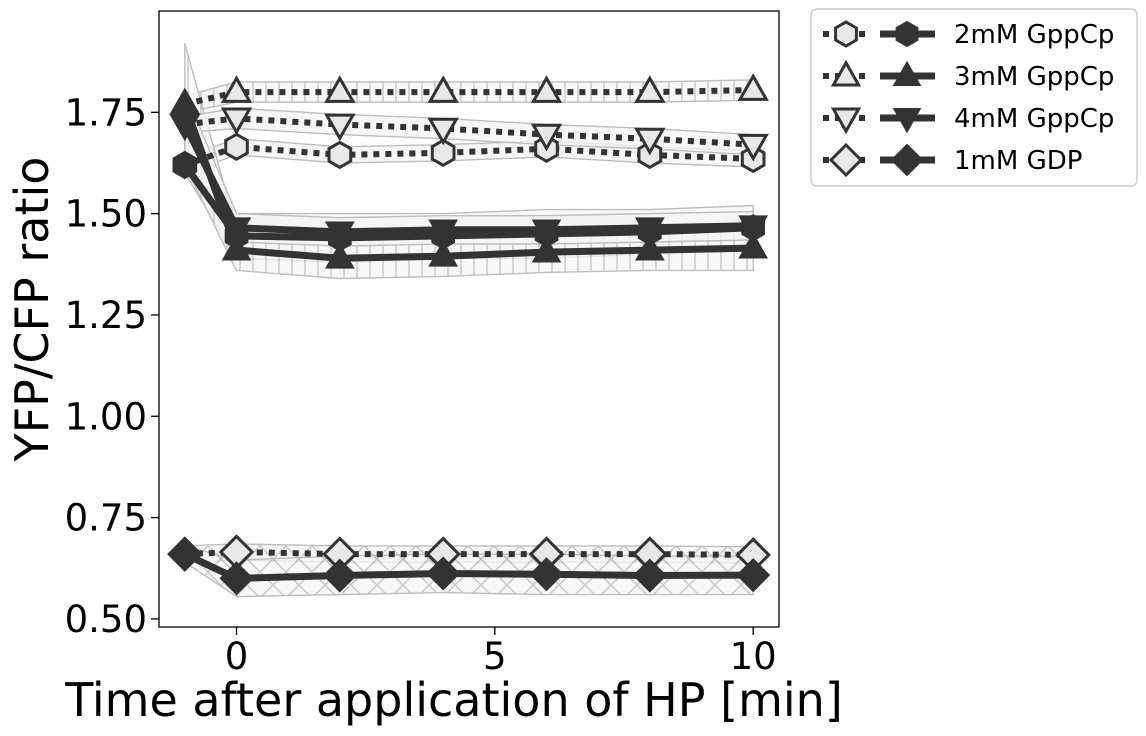 The height and width of the screenshot is (736, 1146). Describe the element at coordinates (106, 214) in the screenshot. I see `y-tick-label: 1.50` at that location.